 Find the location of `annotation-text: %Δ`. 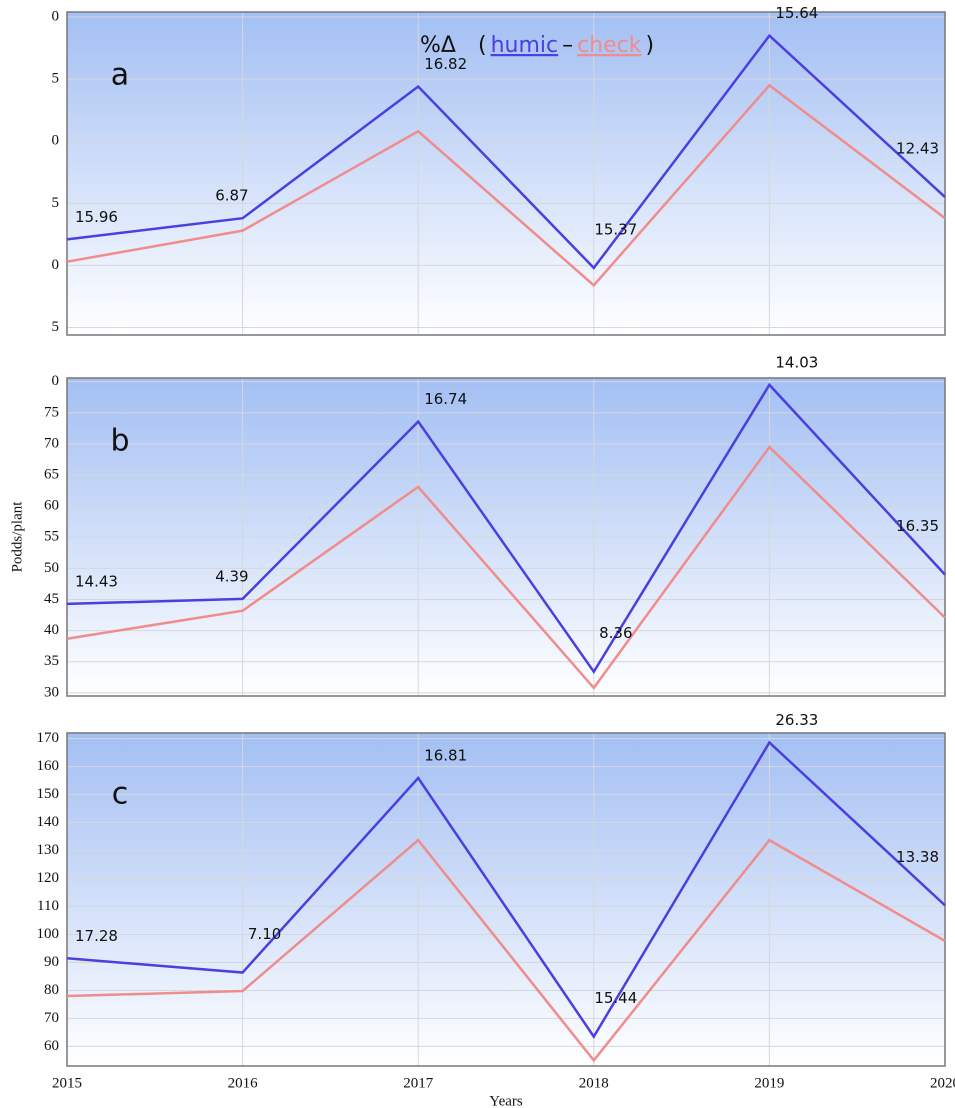

annotation-text: %Δ is located at coordinates (438, 45).